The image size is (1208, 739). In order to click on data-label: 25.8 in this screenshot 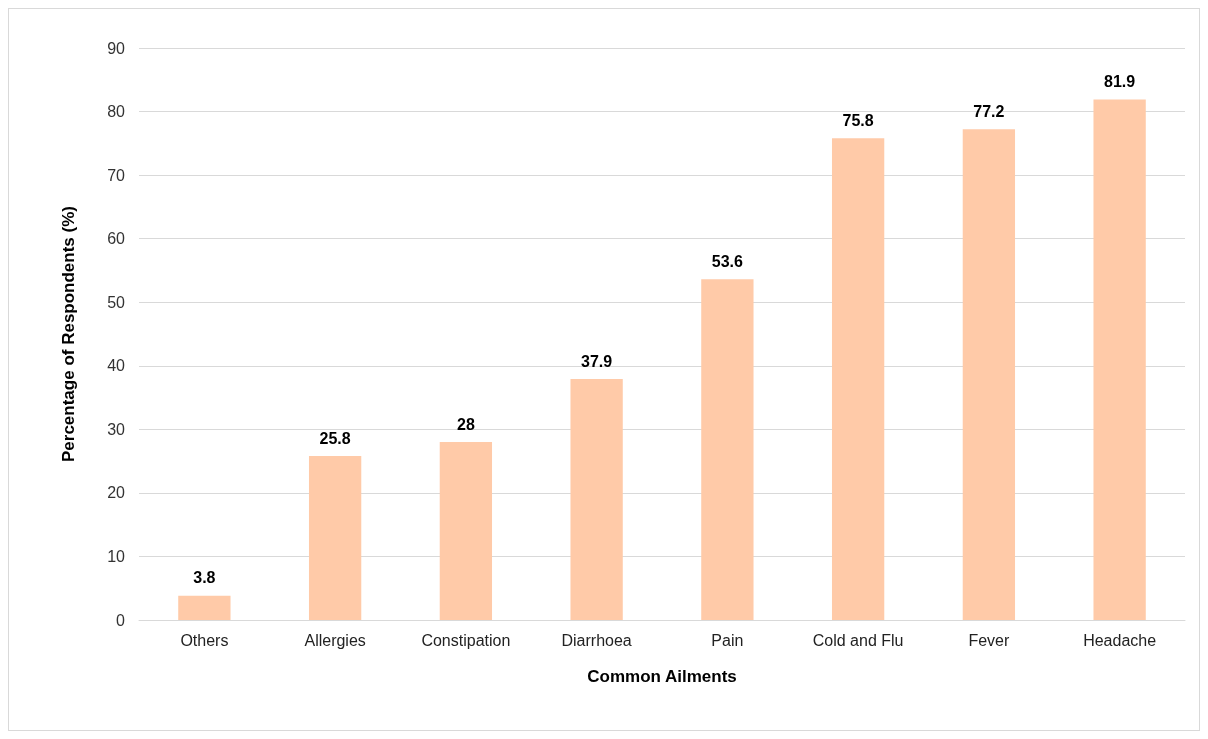, I will do `click(335, 438)`.